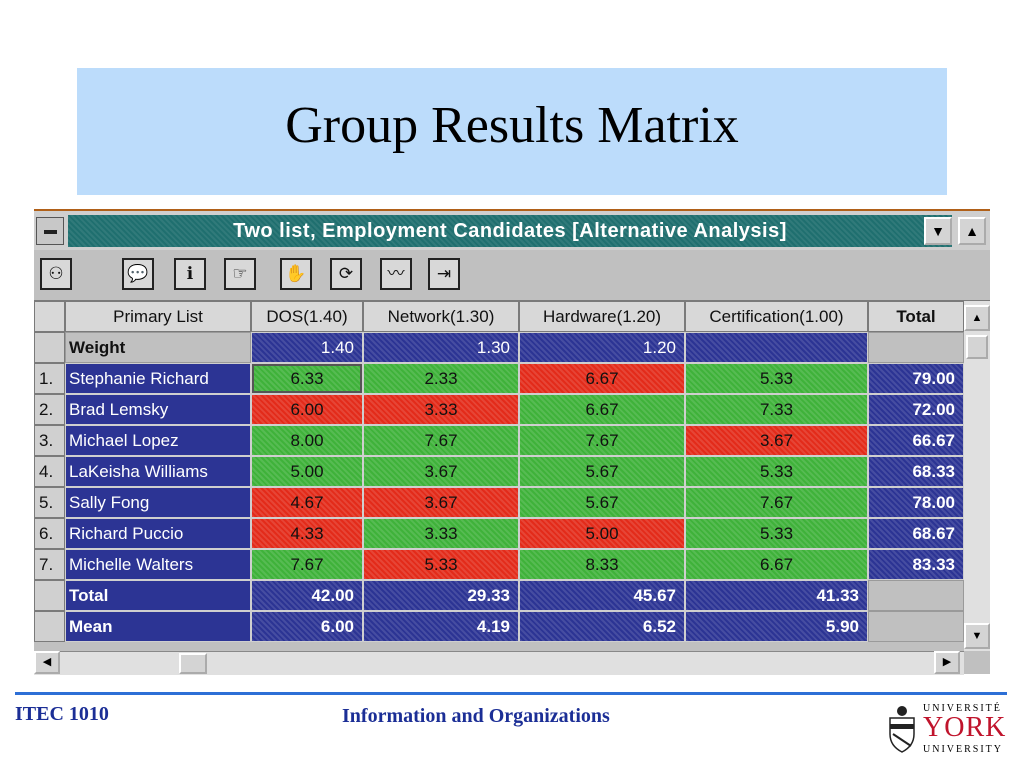  I want to click on candidate-name: Stephanie Richard, so click(158, 378).